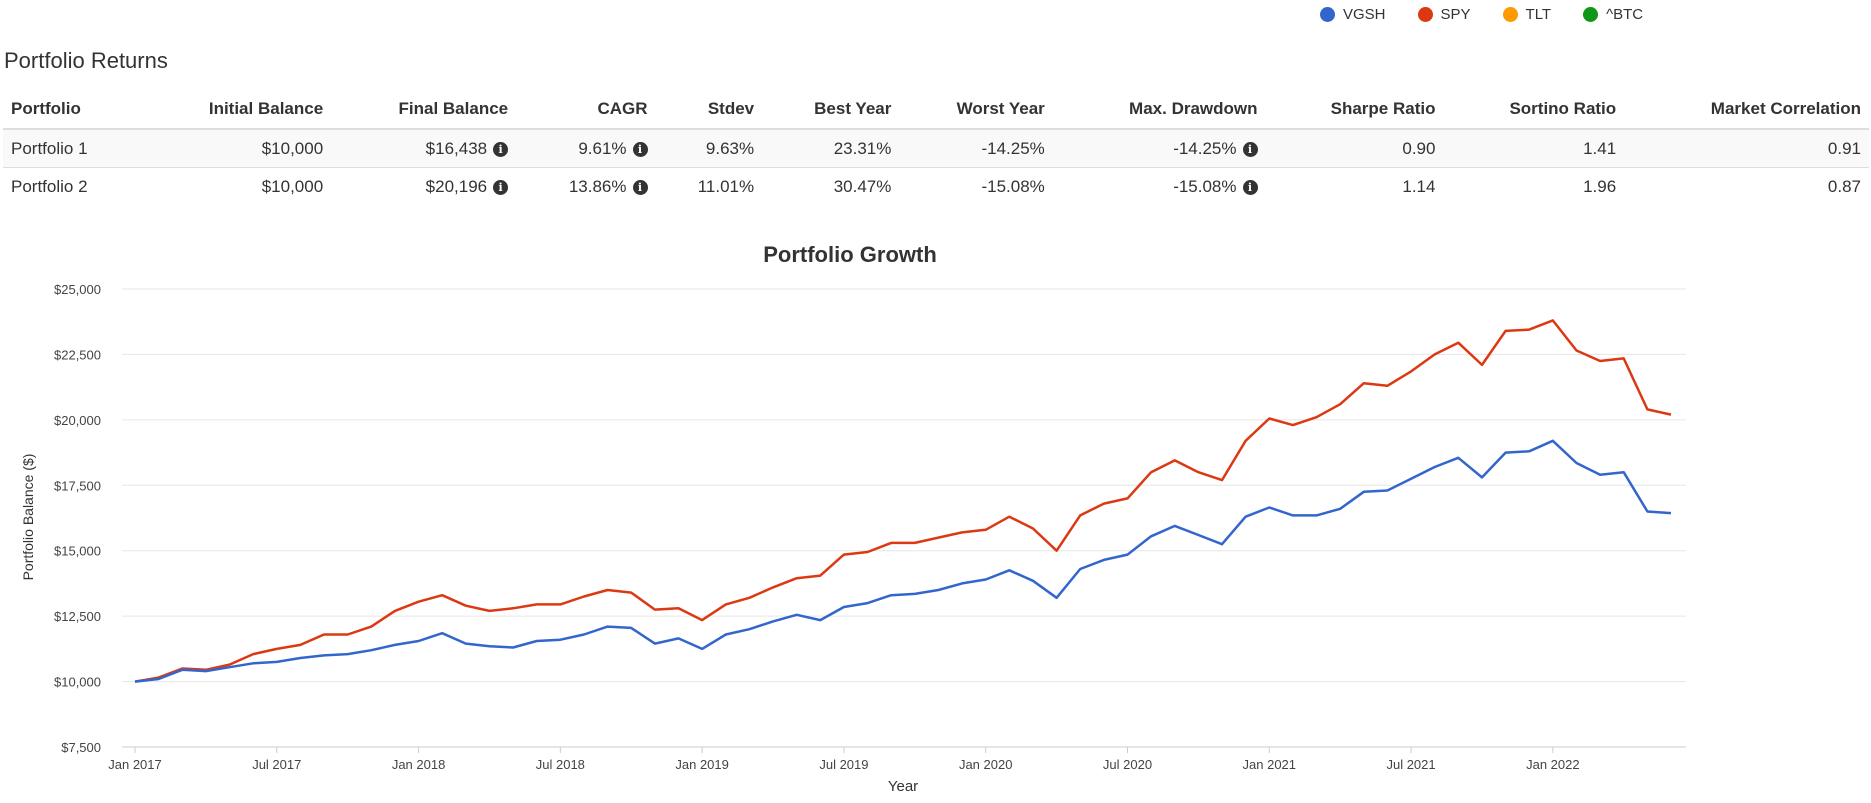 The height and width of the screenshot is (803, 1871). Describe the element at coordinates (560, 764) in the screenshot. I see `x-tick-label: Jul 2018` at that location.